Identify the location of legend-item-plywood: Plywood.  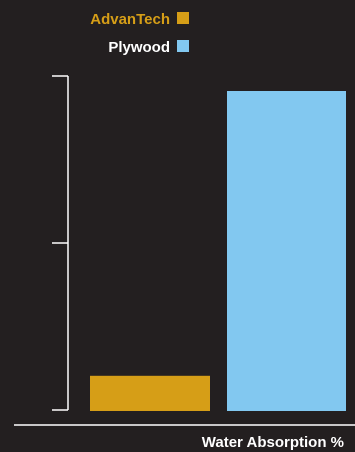
(148, 47).